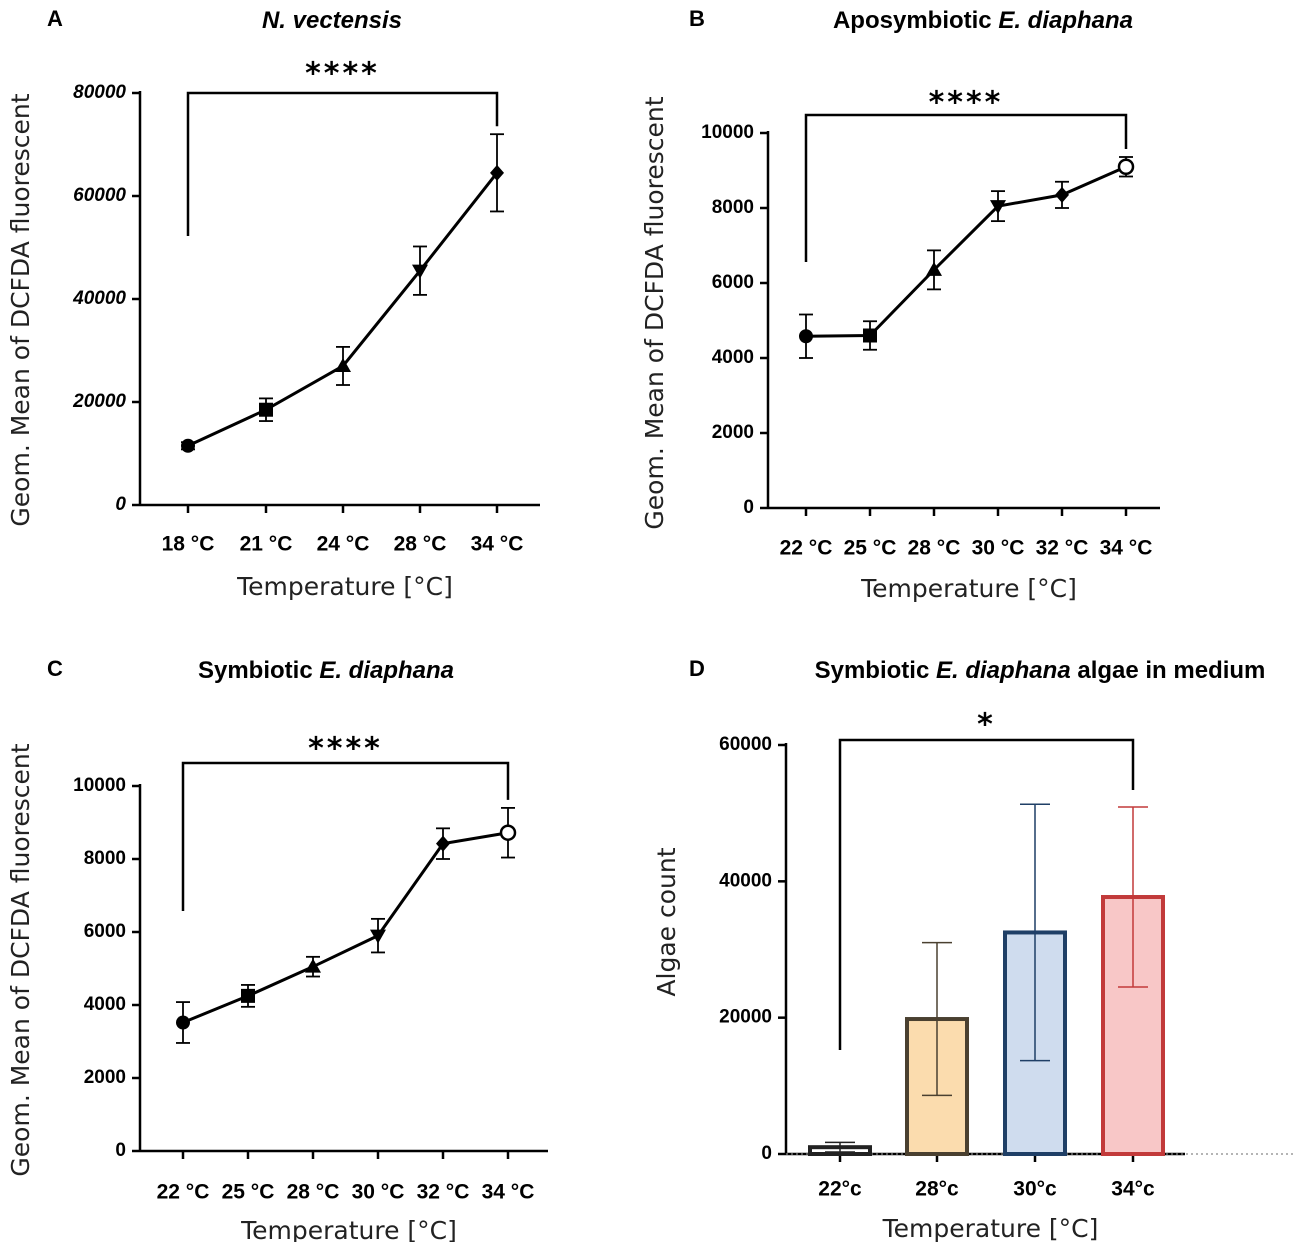 This screenshot has height=1242, width=1299. Describe the element at coordinates (343, 544) in the screenshot. I see `x-tick-label: 24 °C` at that location.